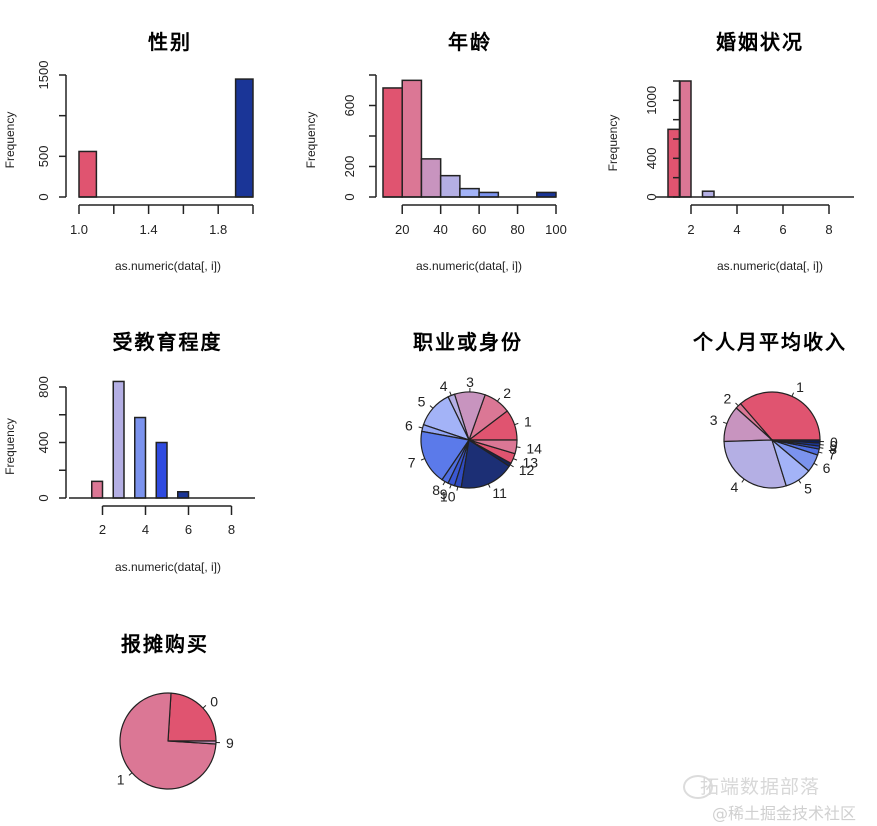 This screenshot has width=877, height=826. What do you see at coordinates (499, 493) in the screenshot?
I see `svg-text: 11` at bounding box center [499, 493].